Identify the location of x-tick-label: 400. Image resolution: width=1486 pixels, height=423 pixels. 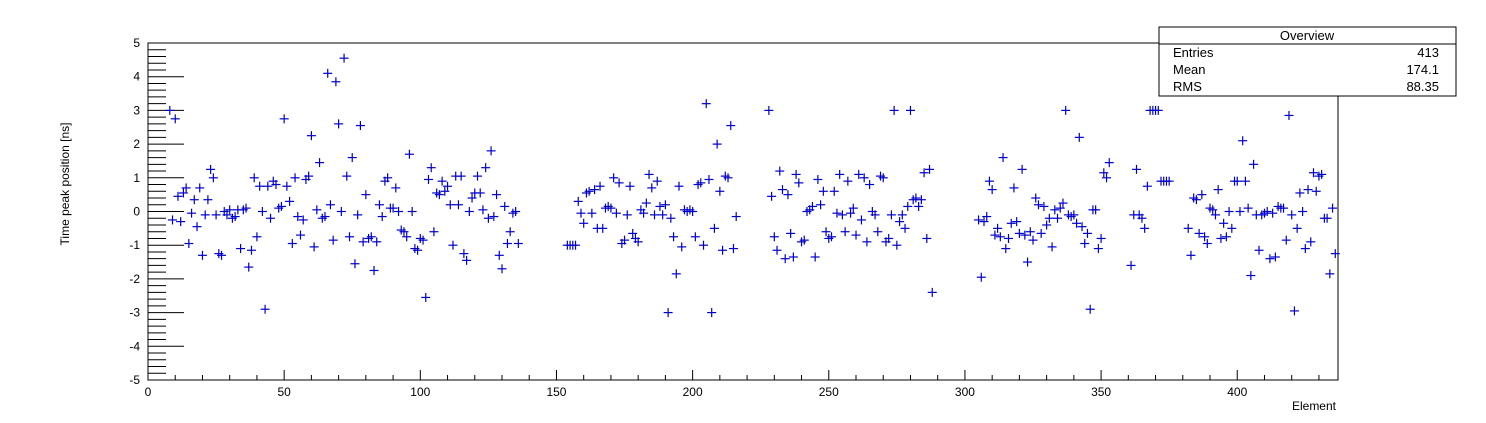
(1237, 392).